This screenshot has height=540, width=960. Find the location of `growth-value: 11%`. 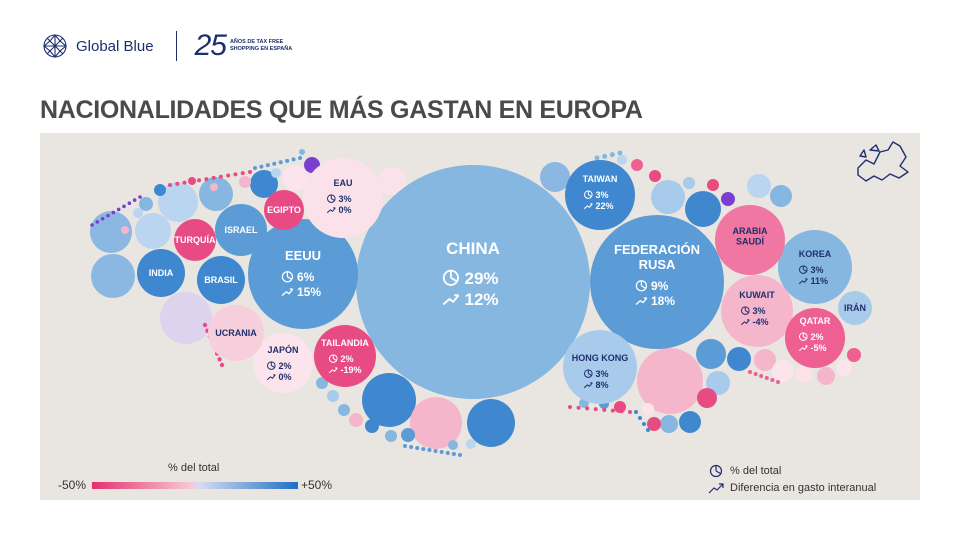

growth-value: 11% is located at coordinates (820, 281).